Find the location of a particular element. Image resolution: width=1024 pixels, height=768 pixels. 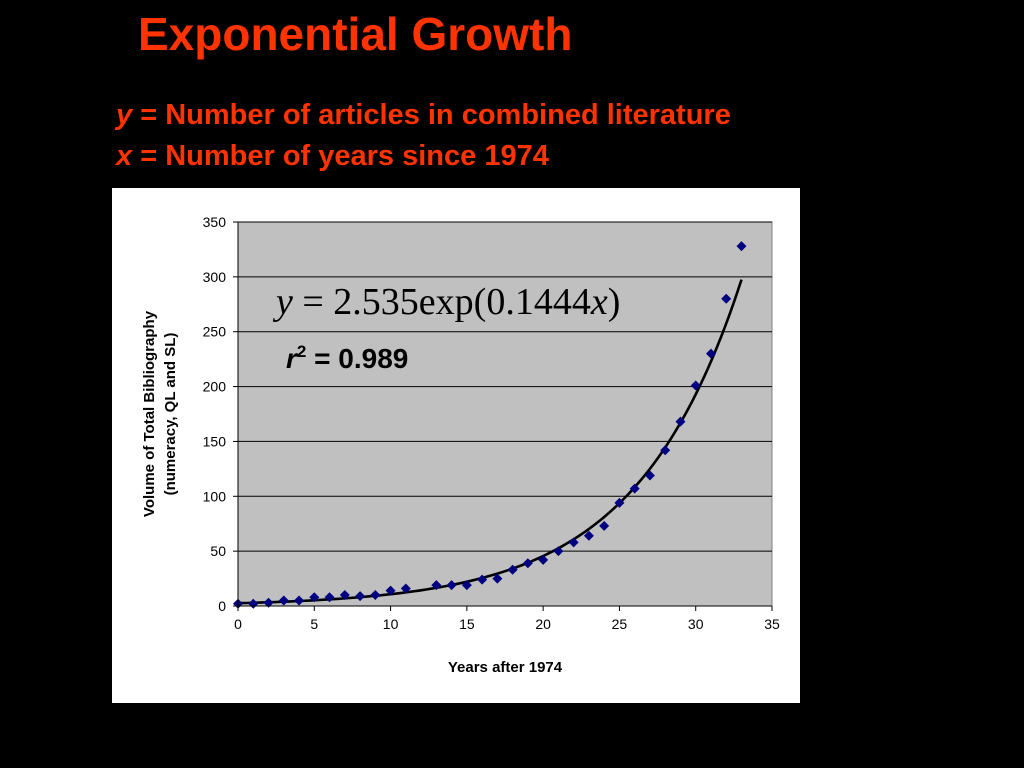

y-tick-label: 300 is located at coordinates (215, 277).